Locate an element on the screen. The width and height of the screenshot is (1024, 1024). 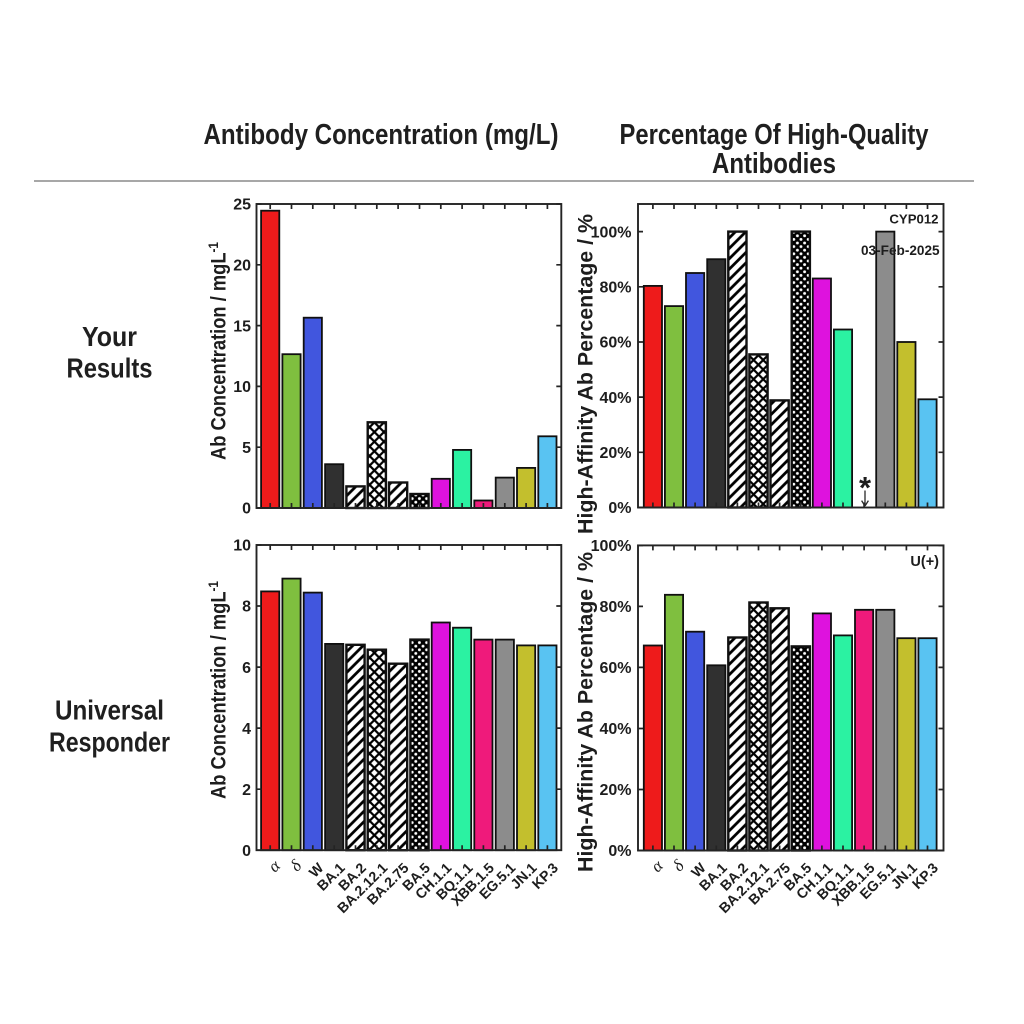
svg-text: 2 is located at coordinates (246, 790).